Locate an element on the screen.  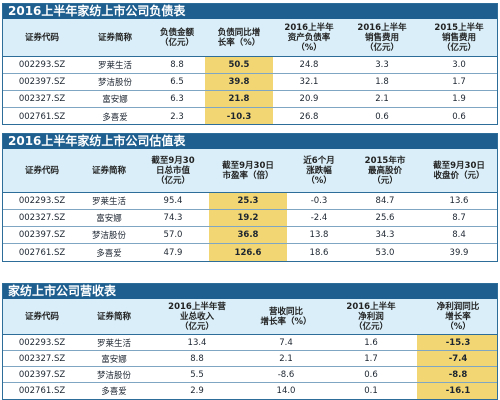
value-cell: 126.6 is located at coordinates (248, 252).